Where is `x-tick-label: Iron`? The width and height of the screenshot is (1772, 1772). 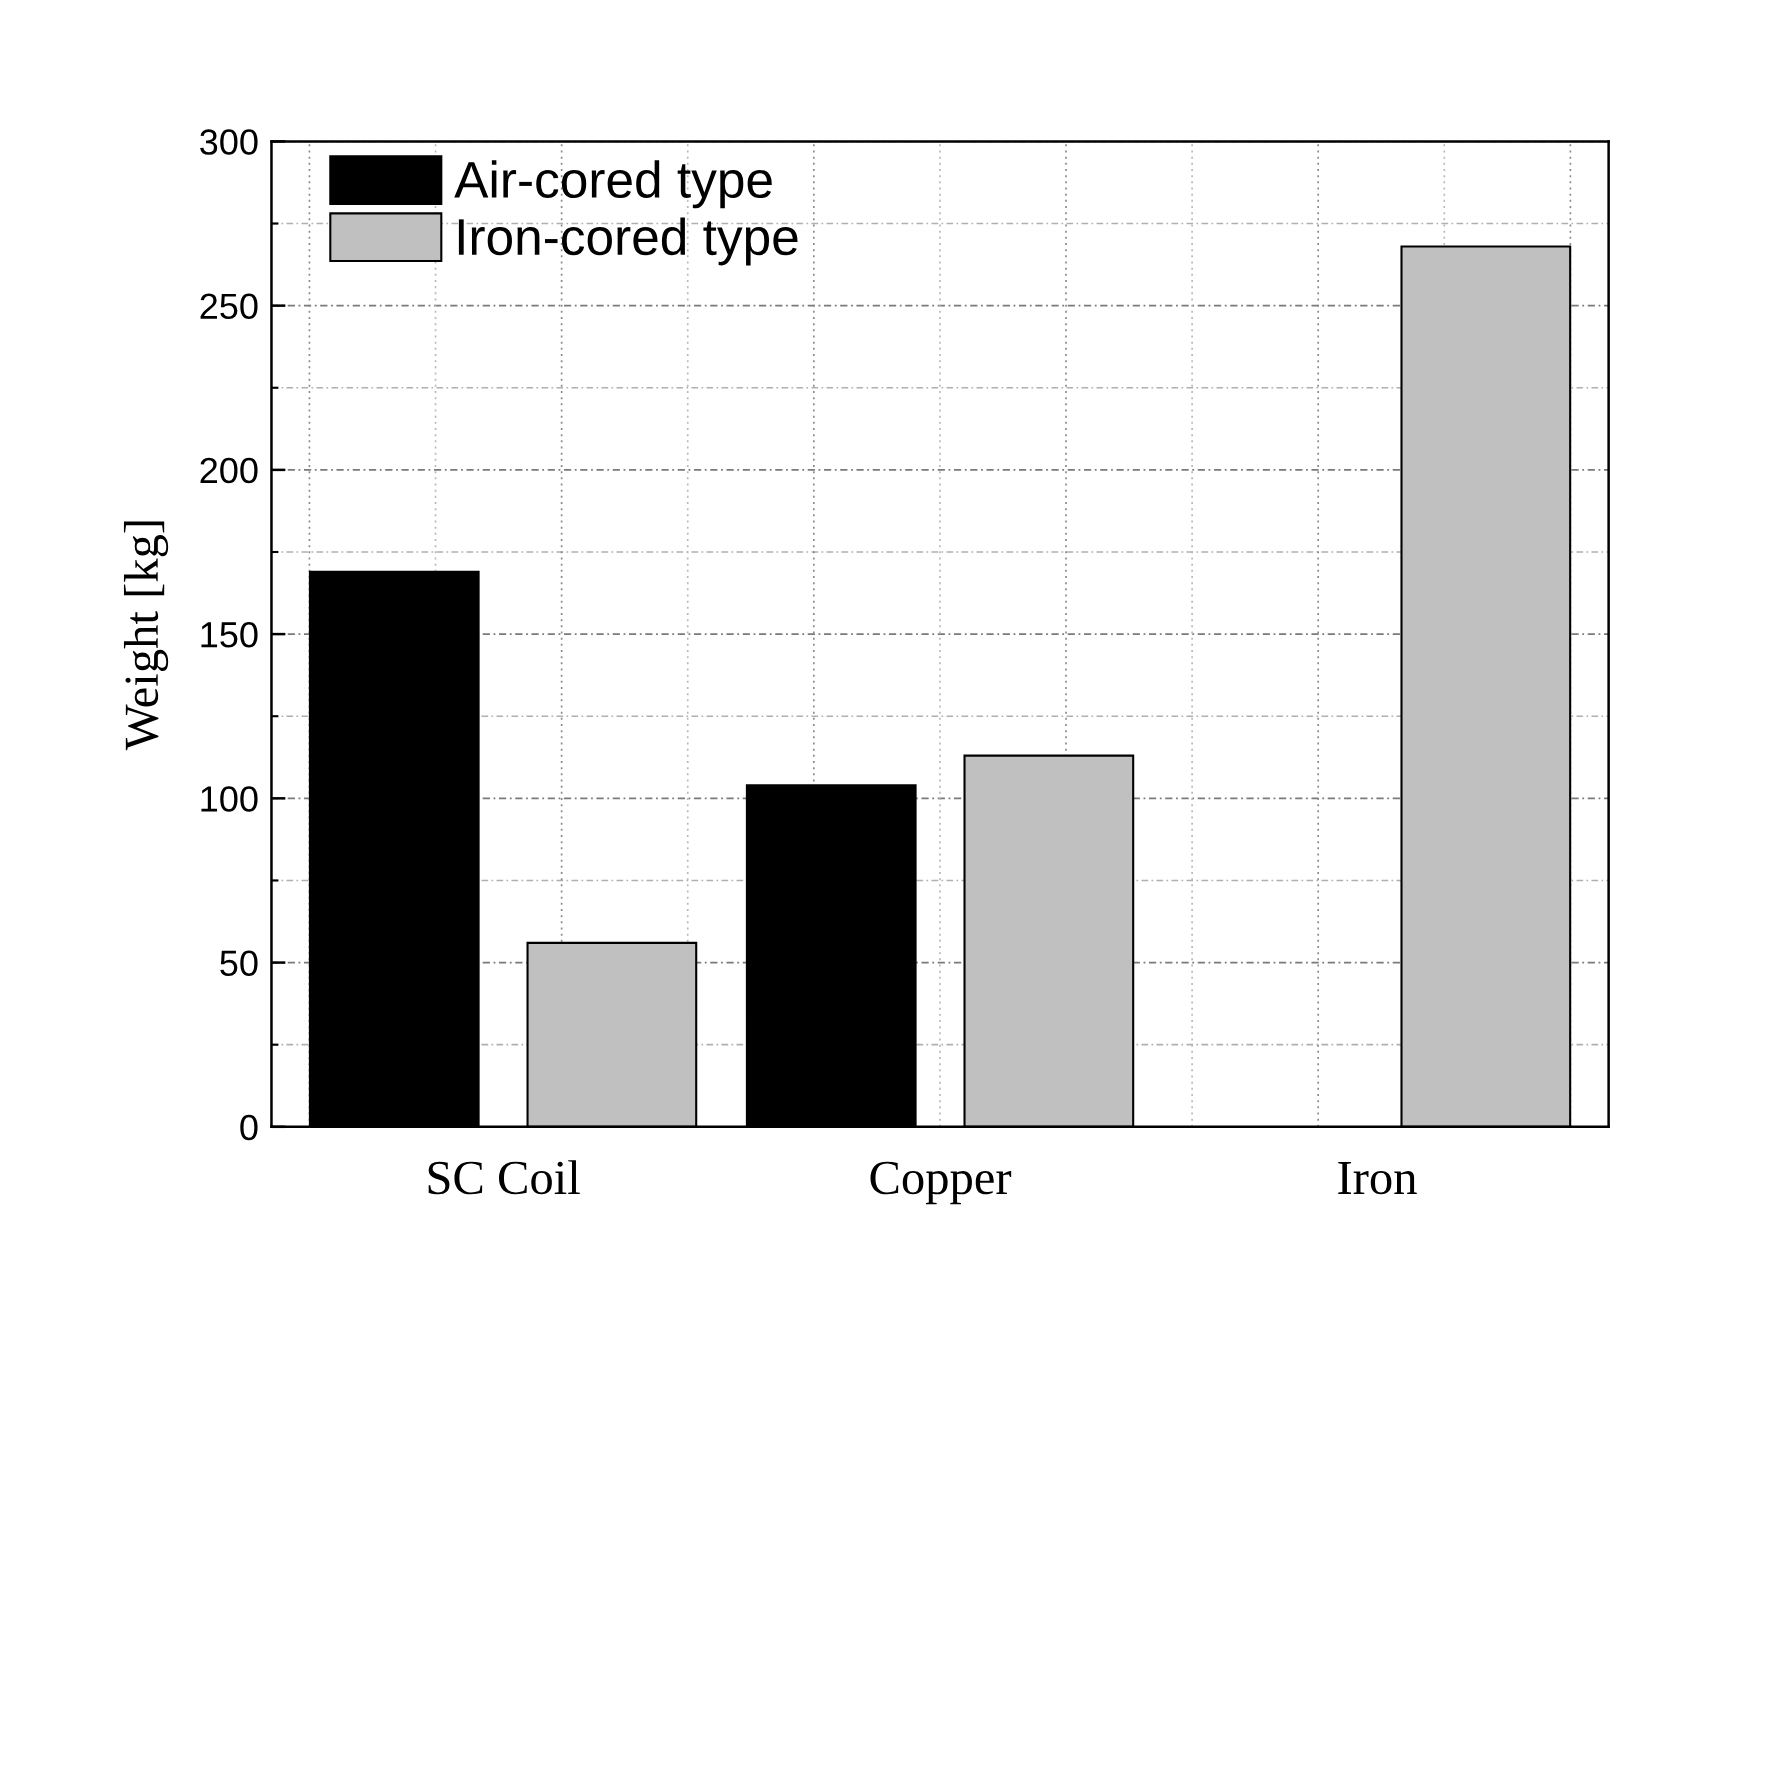 x-tick-label: Iron is located at coordinates (1377, 1178).